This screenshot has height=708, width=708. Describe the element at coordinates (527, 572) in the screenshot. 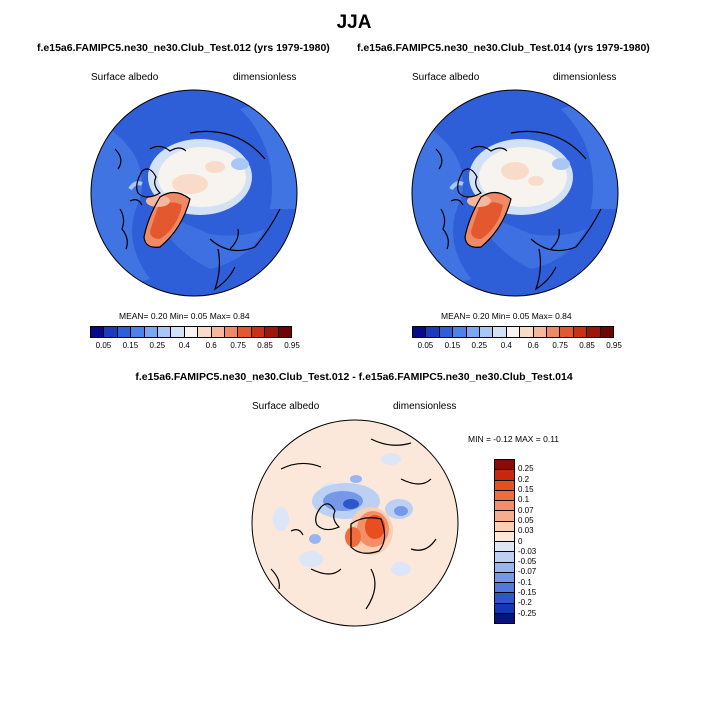

I see `colorbar-tick-label: -0.07` at that location.